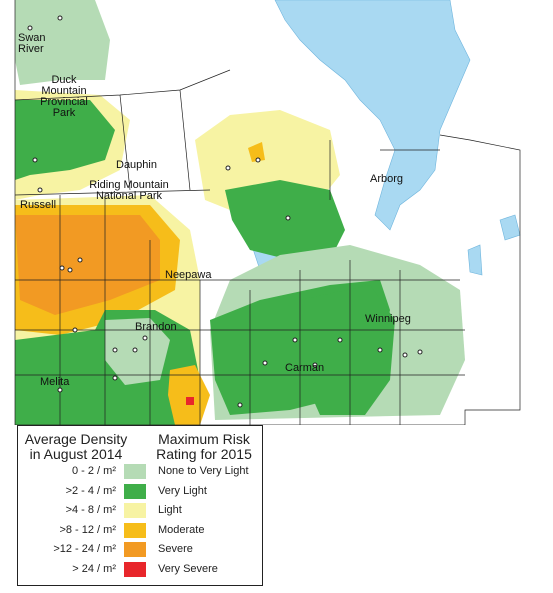 This screenshot has width=553, height=593. I want to click on place-label: Melita, so click(55, 382).